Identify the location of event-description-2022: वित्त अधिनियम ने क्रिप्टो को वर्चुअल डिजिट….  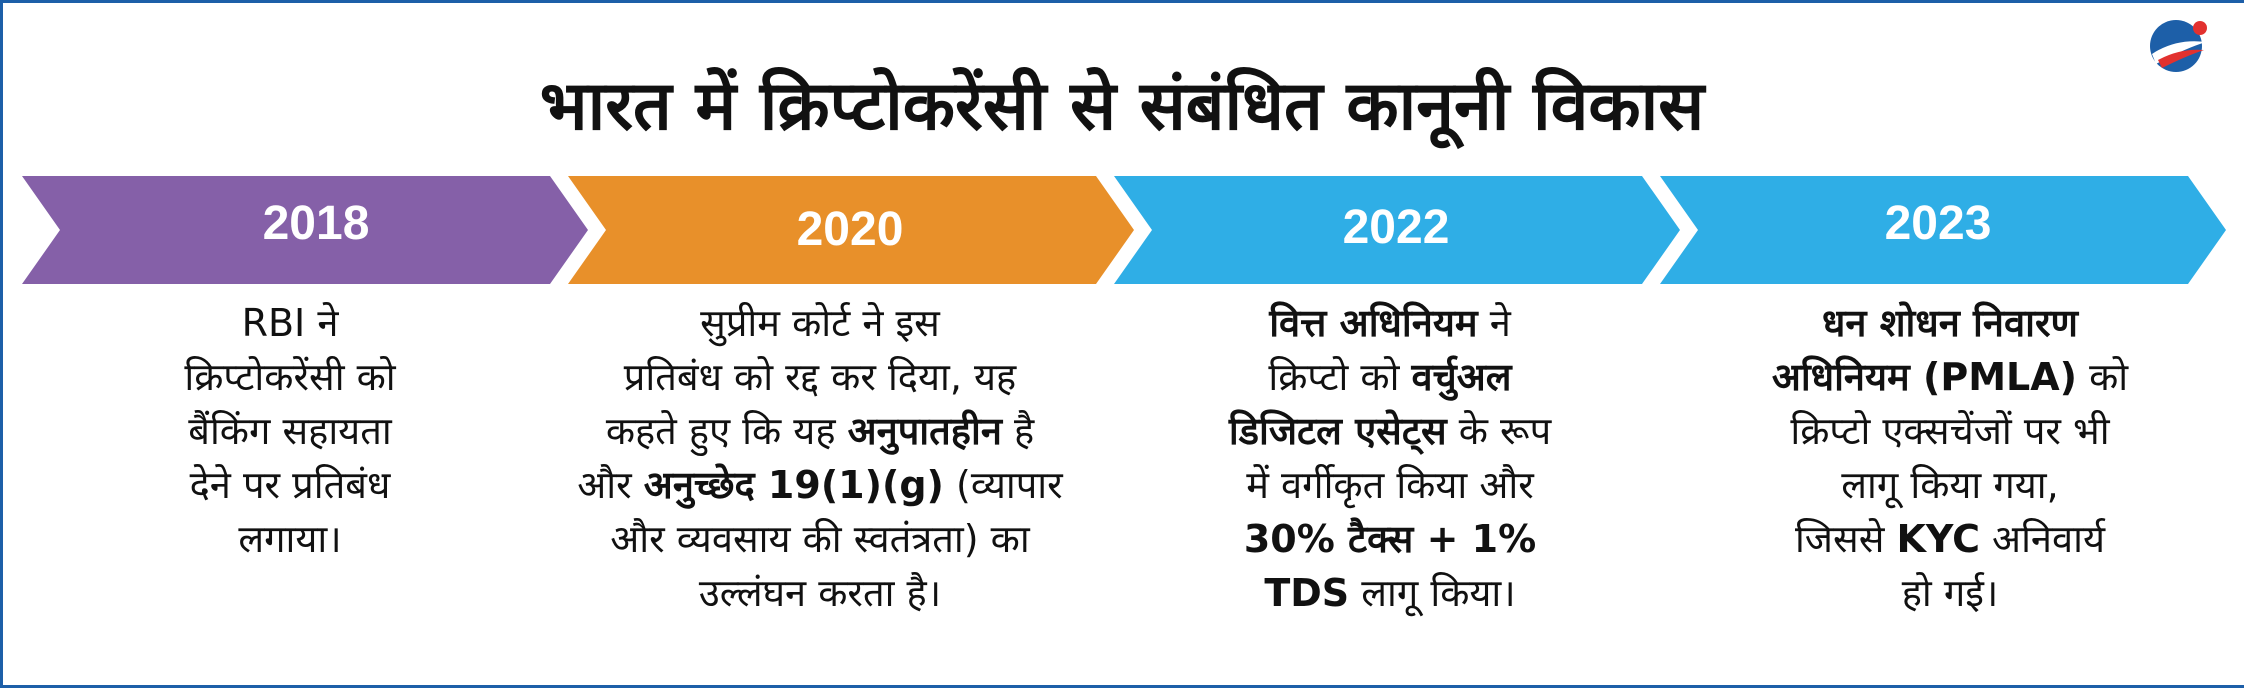
(1390, 458).